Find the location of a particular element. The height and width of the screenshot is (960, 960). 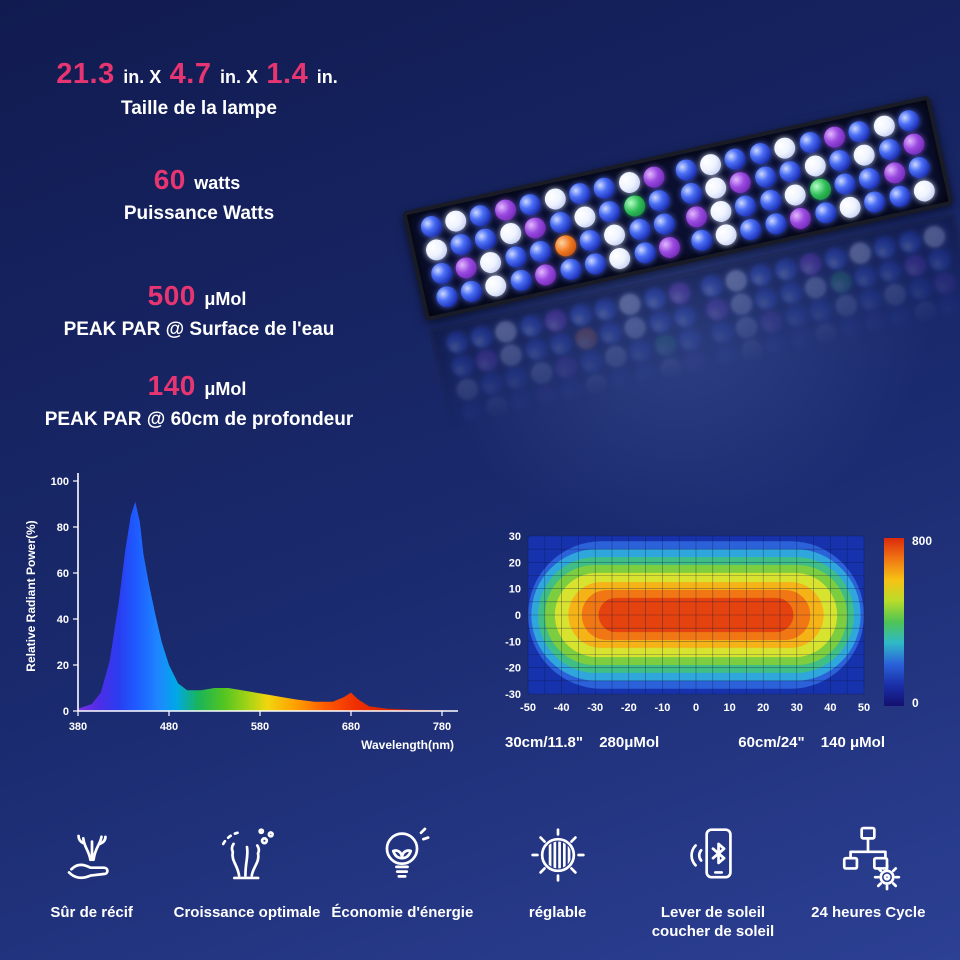

svg-text: 50 is located at coordinates (864, 708).